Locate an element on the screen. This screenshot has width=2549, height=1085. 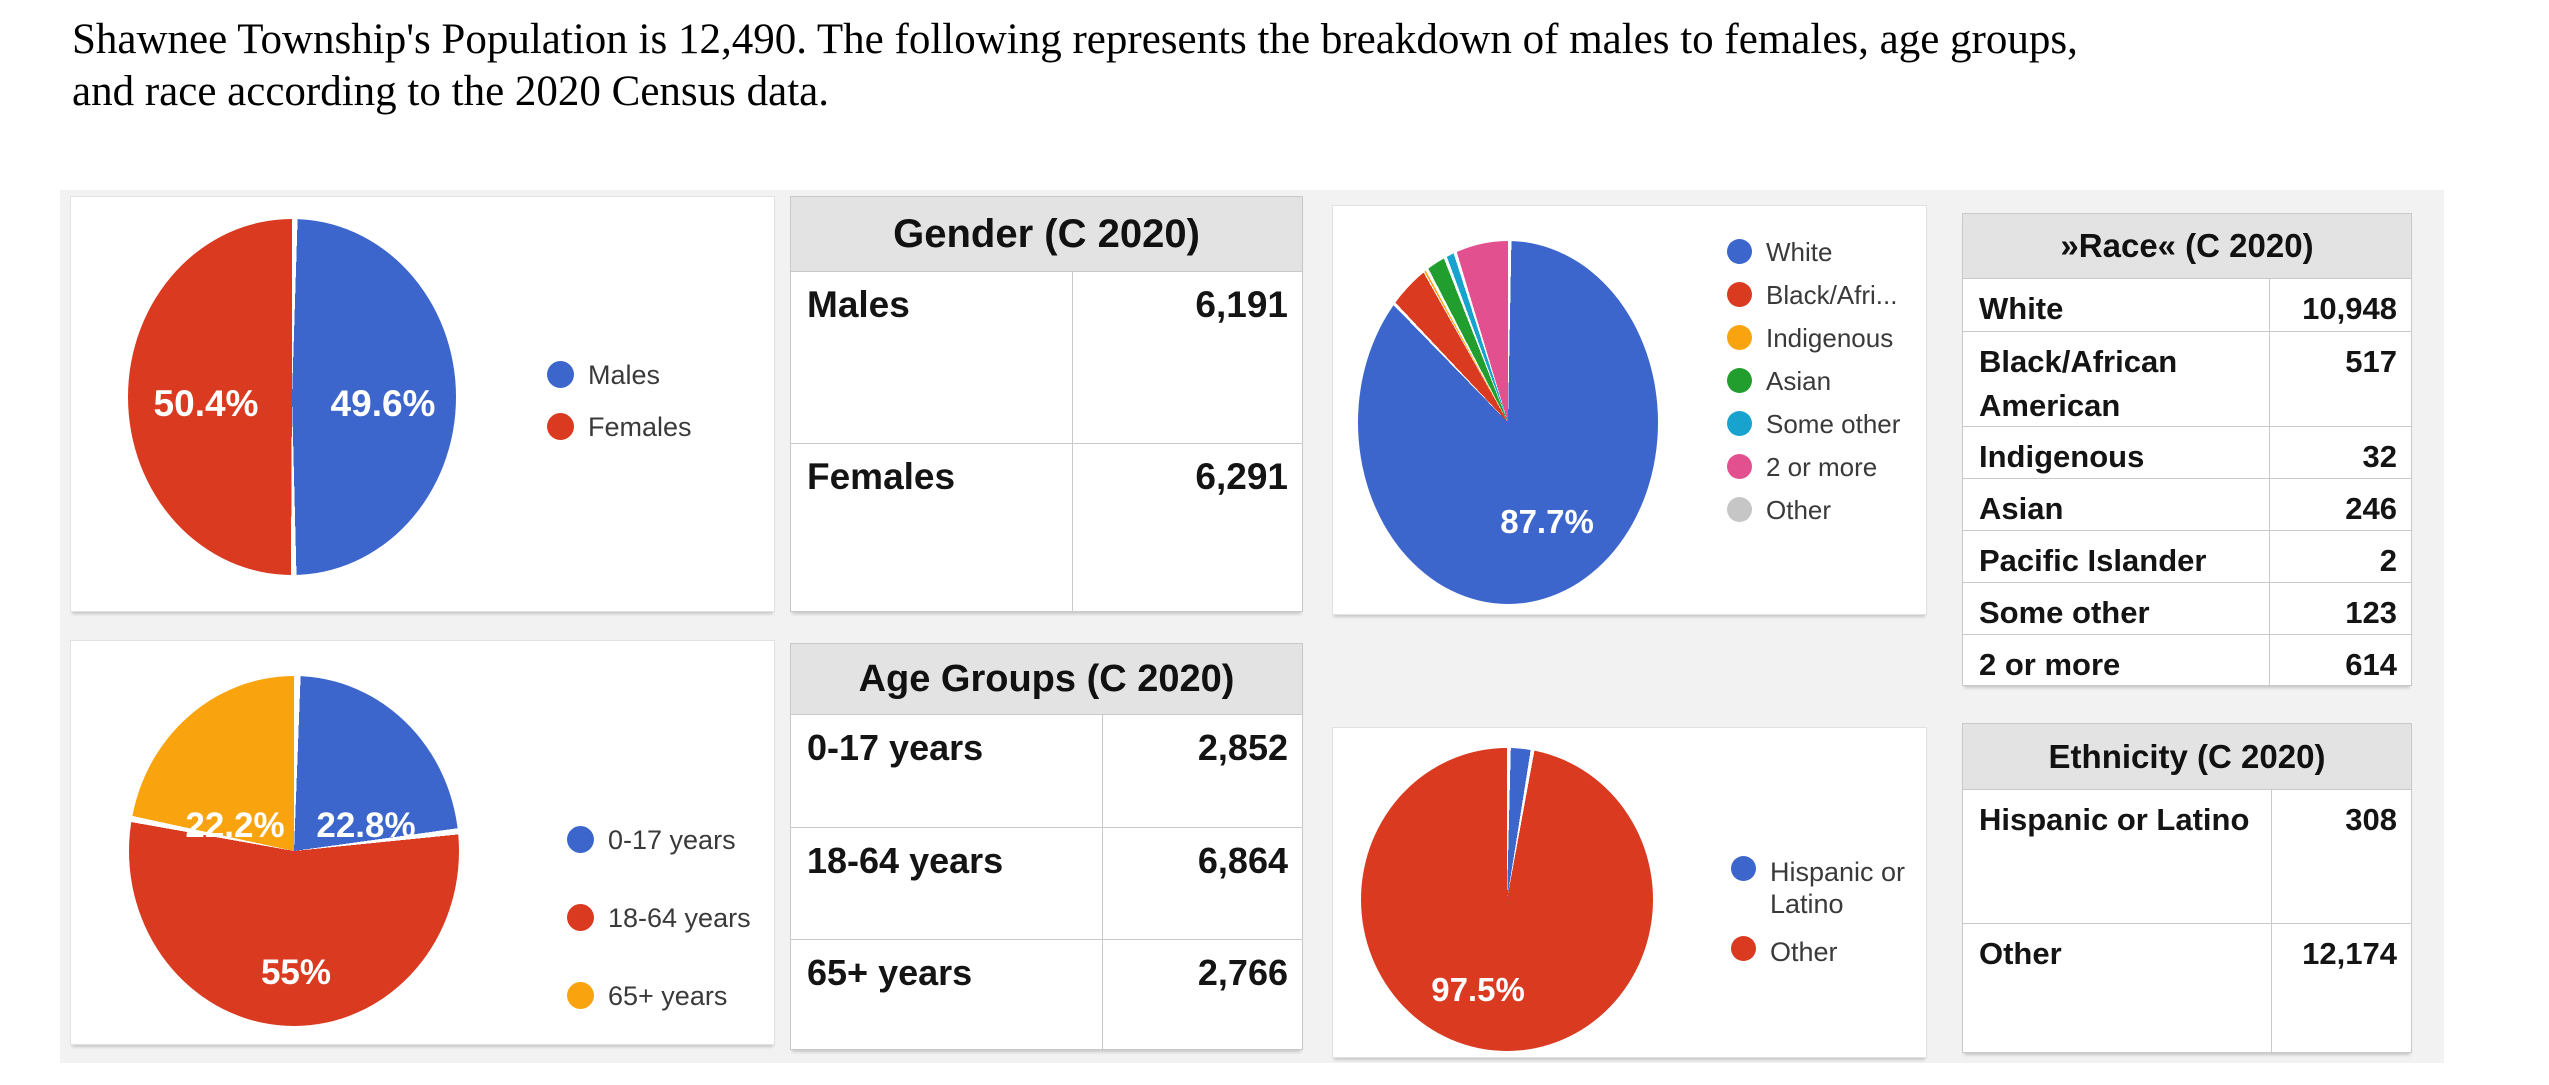
pie-slice-label-18-64: 55% is located at coordinates (296, 972).